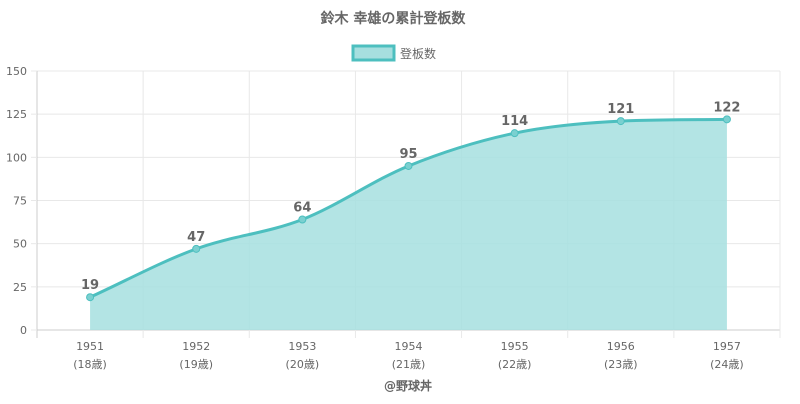 Image resolution: width=800 pixels, height=404 pixels. What do you see at coordinates (620, 109) in the screenshot?
I see `data-label: 121` at bounding box center [620, 109].